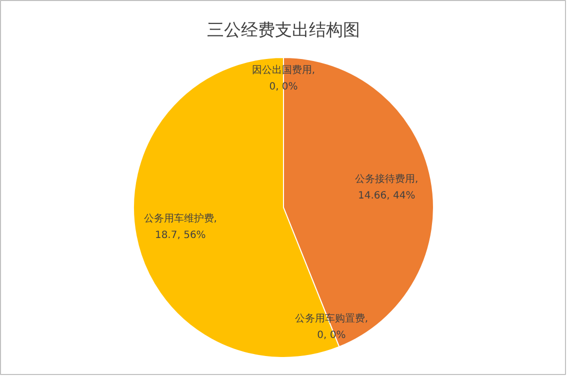 The height and width of the screenshot is (377, 568). What do you see at coordinates (386, 187) in the screenshot?
I see `slice-label: 公务接待费用, 14.66, 44%` at bounding box center [386, 187].